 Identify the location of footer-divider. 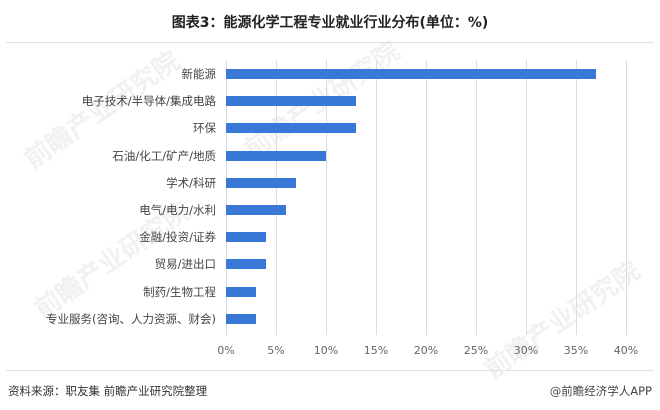
(330, 370).